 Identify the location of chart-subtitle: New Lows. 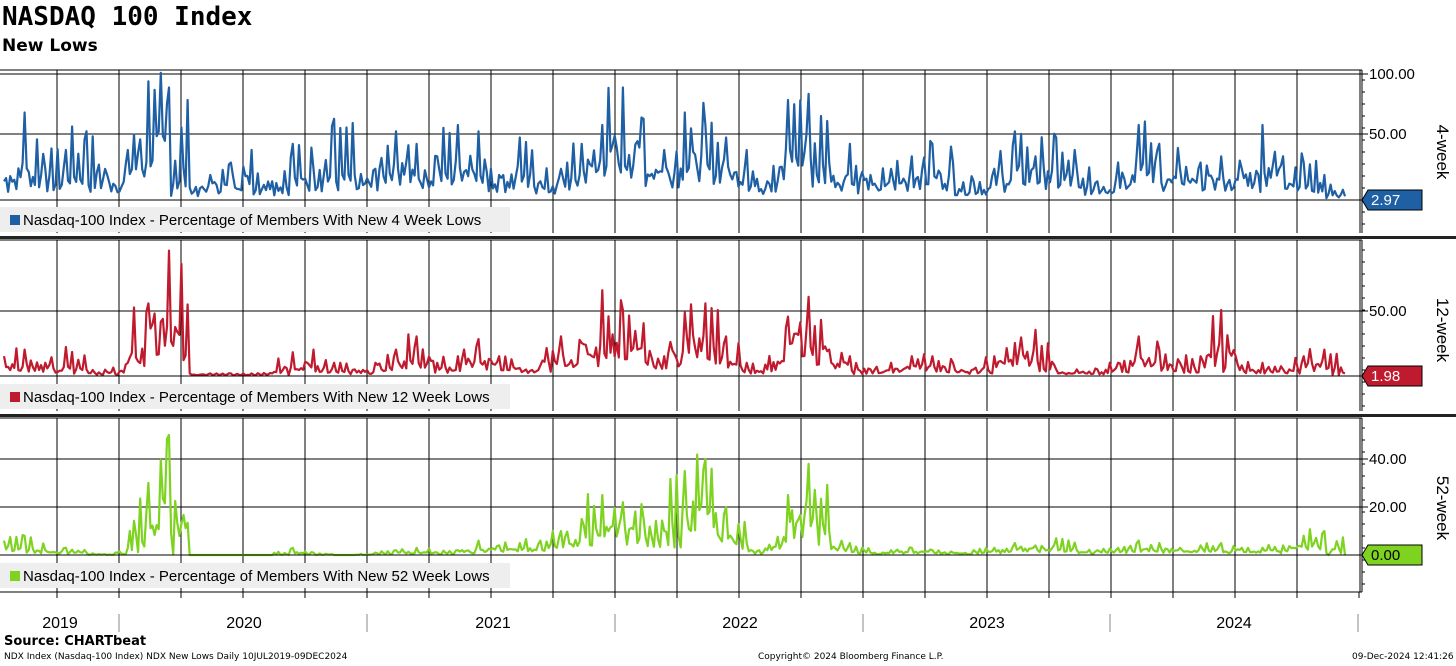
(50, 46).